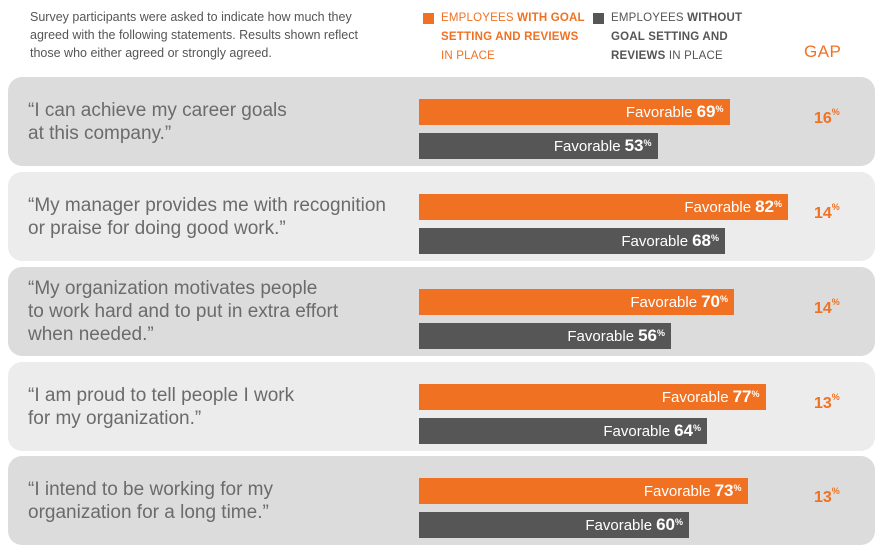 This screenshot has width=886, height=552. I want to click on statement-line: “I can achieve my career goals, so click(157, 110).